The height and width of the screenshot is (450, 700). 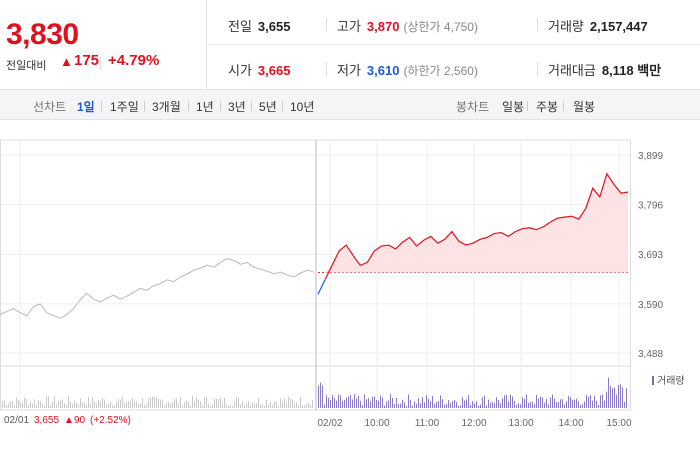 What do you see at coordinates (473, 107) in the screenshot?
I see `candle-chart-label: 봉차트` at bounding box center [473, 107].